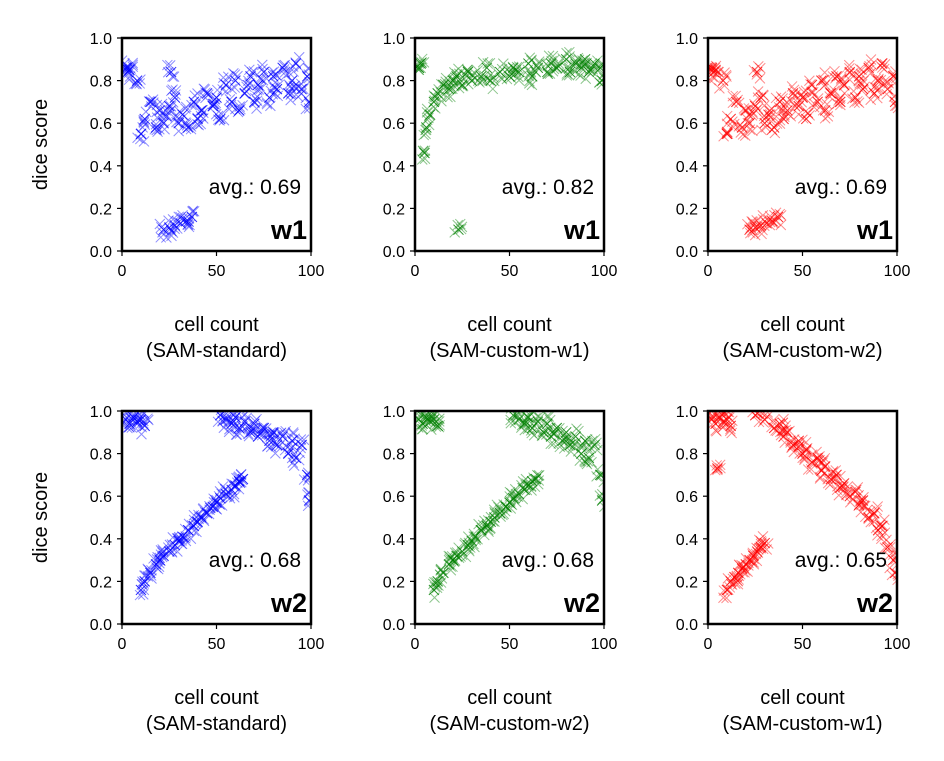  Describe the element at coordinates (394, 124) in the screenshot. I see `y-tick-label: 0.6` at that location.